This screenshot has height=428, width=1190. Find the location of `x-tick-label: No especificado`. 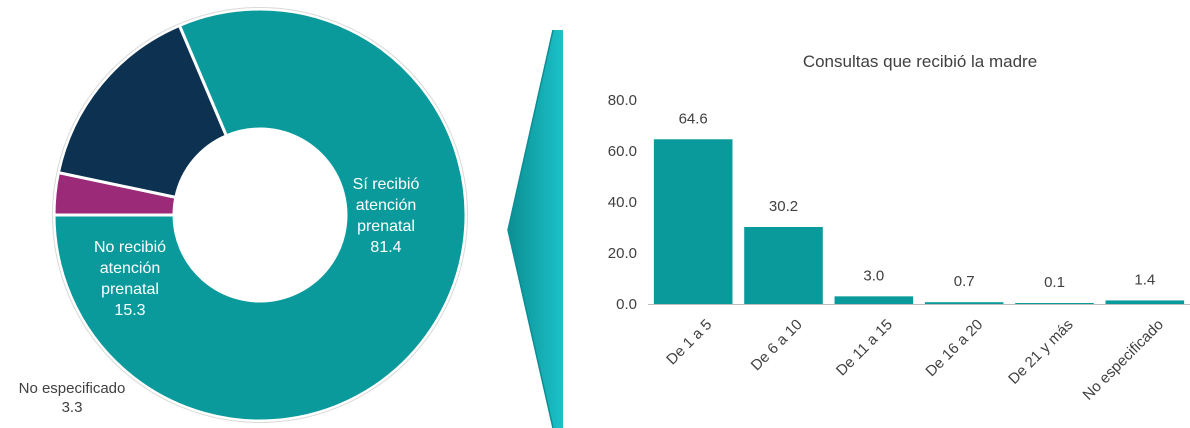

x-tick-label: No especificado is located at coordinates (1123, 359).